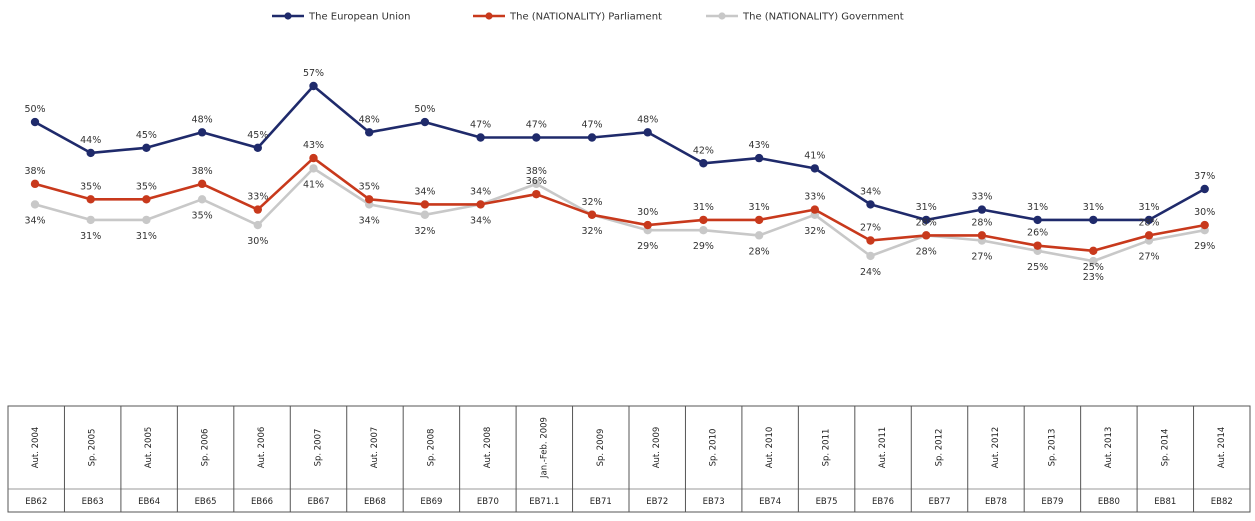 The width and height of the screenshot is (1255, 521). What do you see at coordinates (1052, 502) in the screenshot?
I see `x-tick-code-18: EB79` at bounding box center [1052, 502].